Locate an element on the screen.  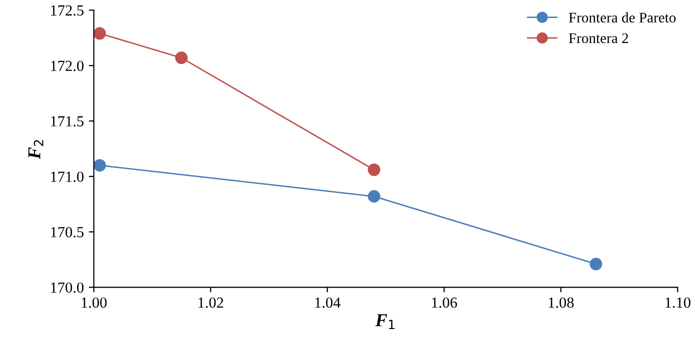
x-tick-label: 1.10 is located at coordinates (678, 302).